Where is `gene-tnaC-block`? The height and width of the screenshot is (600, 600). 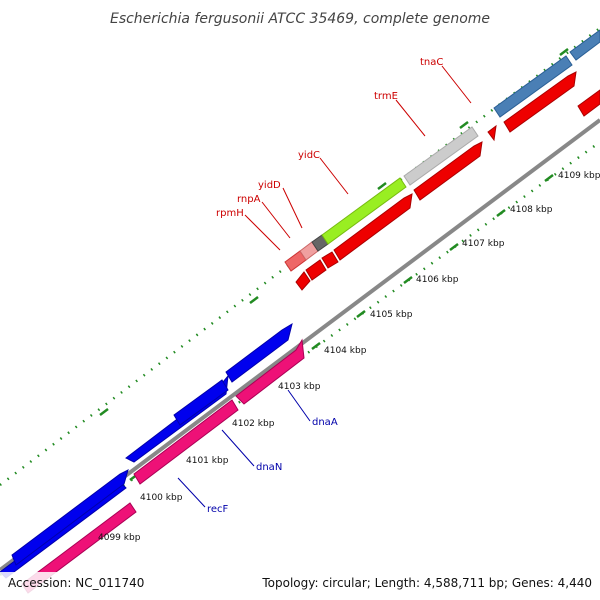
gene-tnaC-block is located at coordinates (533, 86).